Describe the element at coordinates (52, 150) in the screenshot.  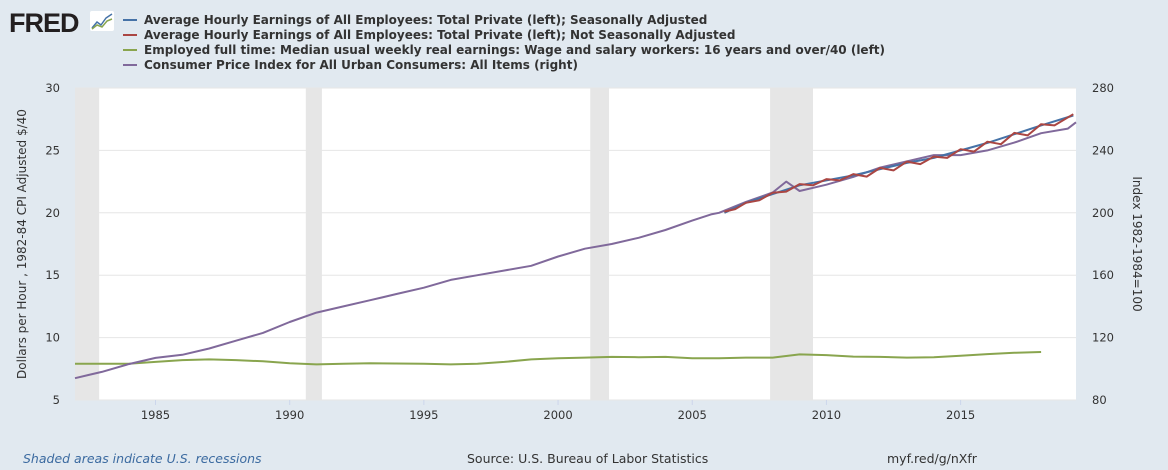
I see `y-left-tick-label: 25` at that location.